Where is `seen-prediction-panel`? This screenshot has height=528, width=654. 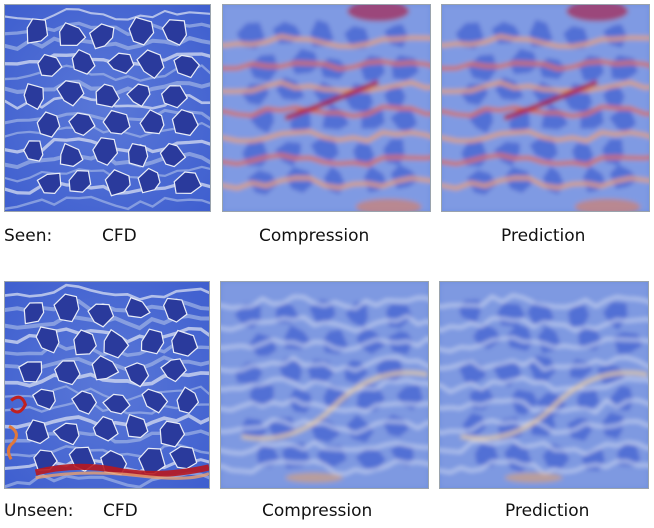
seen-prediction-panel is located at coordinates (545, 108).